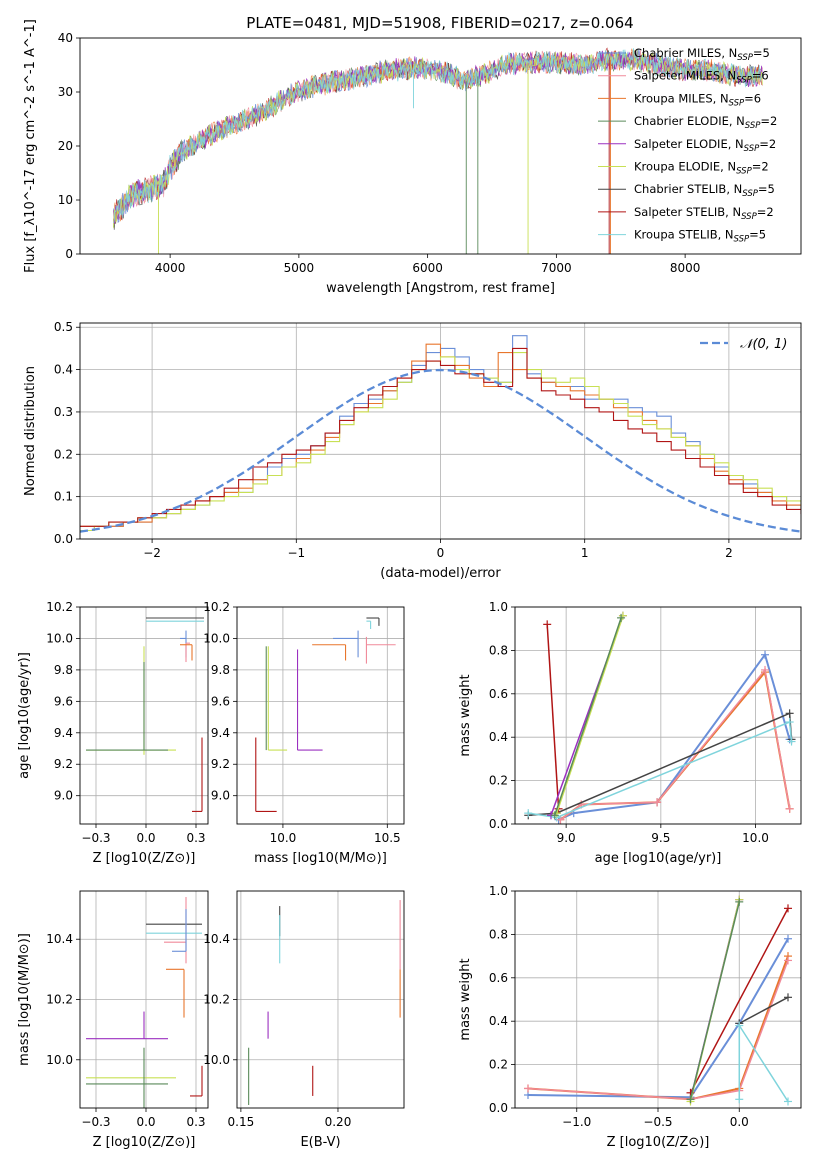  I want to click on legend-entry: Chabrier MILES, NSSP=5, so click(702, 54).